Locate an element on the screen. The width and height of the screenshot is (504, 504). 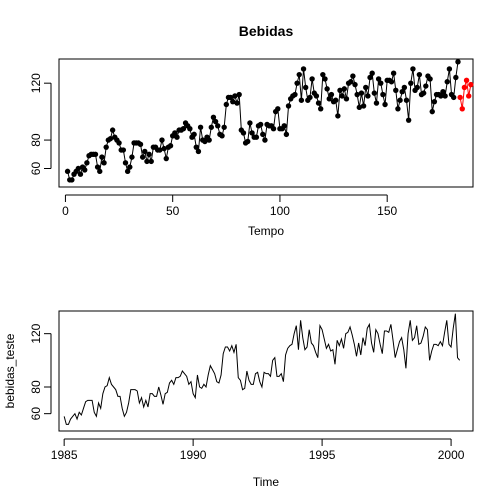
top-y-tick-label: 60 is located at coordinates (36, 169).